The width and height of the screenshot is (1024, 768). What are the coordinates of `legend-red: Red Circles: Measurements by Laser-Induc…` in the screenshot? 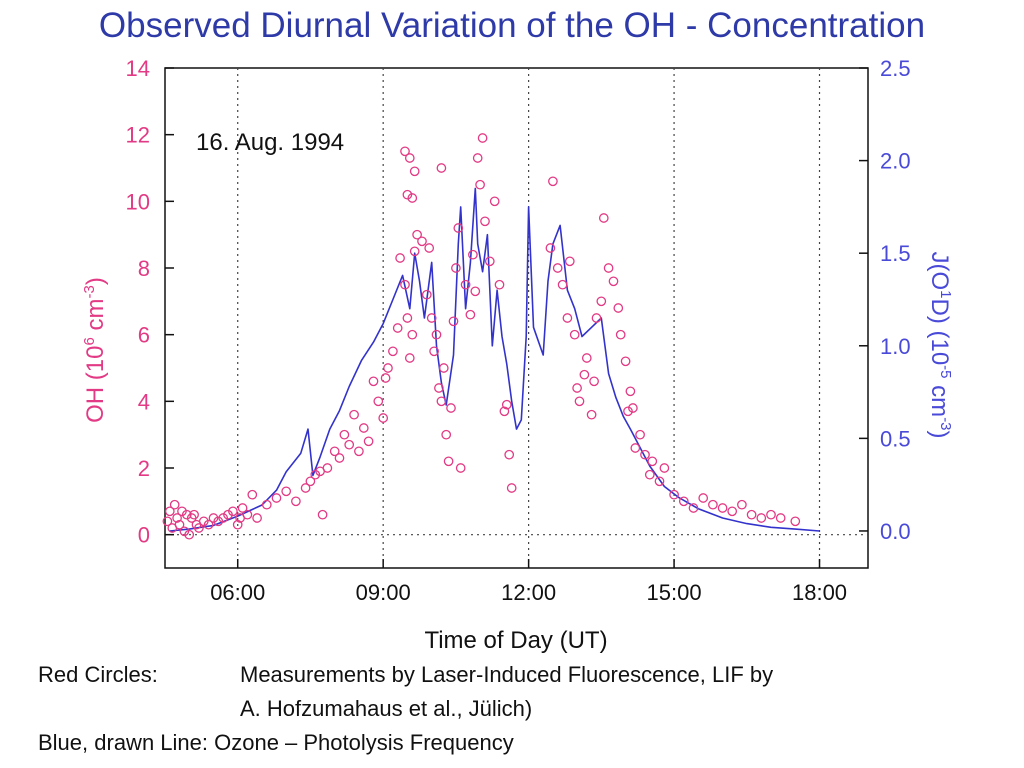 It's located at (518, 675).